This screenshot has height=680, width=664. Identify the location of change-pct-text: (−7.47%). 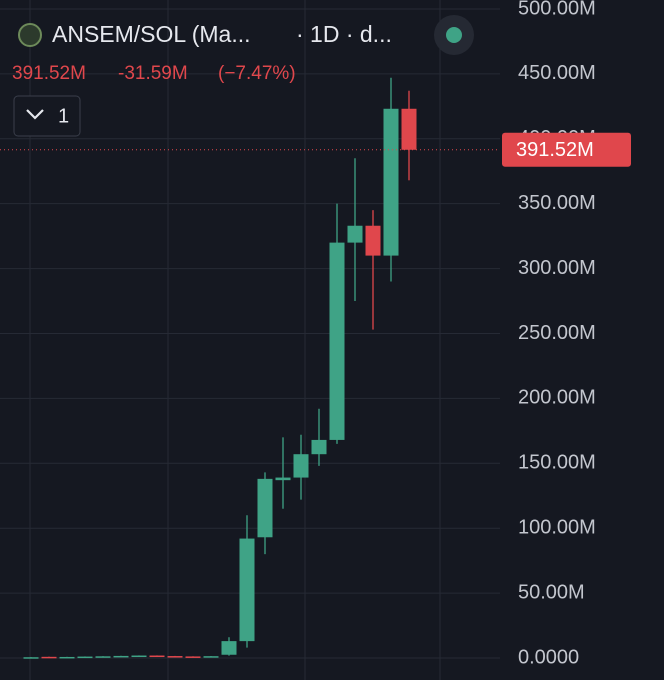
(257, 73).